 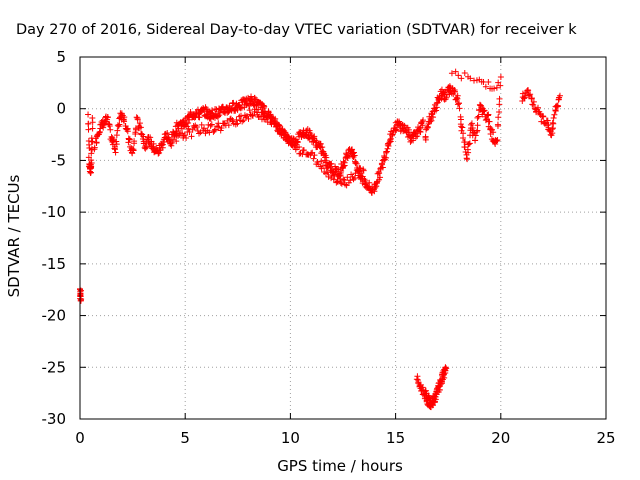 I want to click on x-tick-label: 5, so click(x=185, y=438).